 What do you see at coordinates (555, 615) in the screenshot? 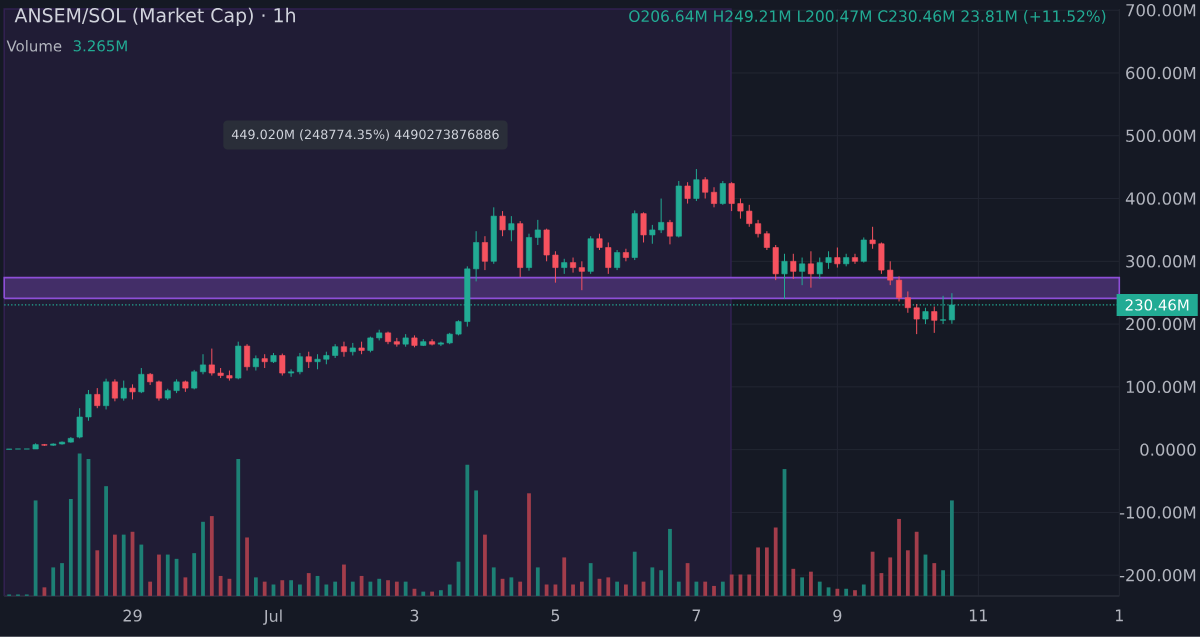
I see `x-tick-label: 5` at bounding box center [555, 615].